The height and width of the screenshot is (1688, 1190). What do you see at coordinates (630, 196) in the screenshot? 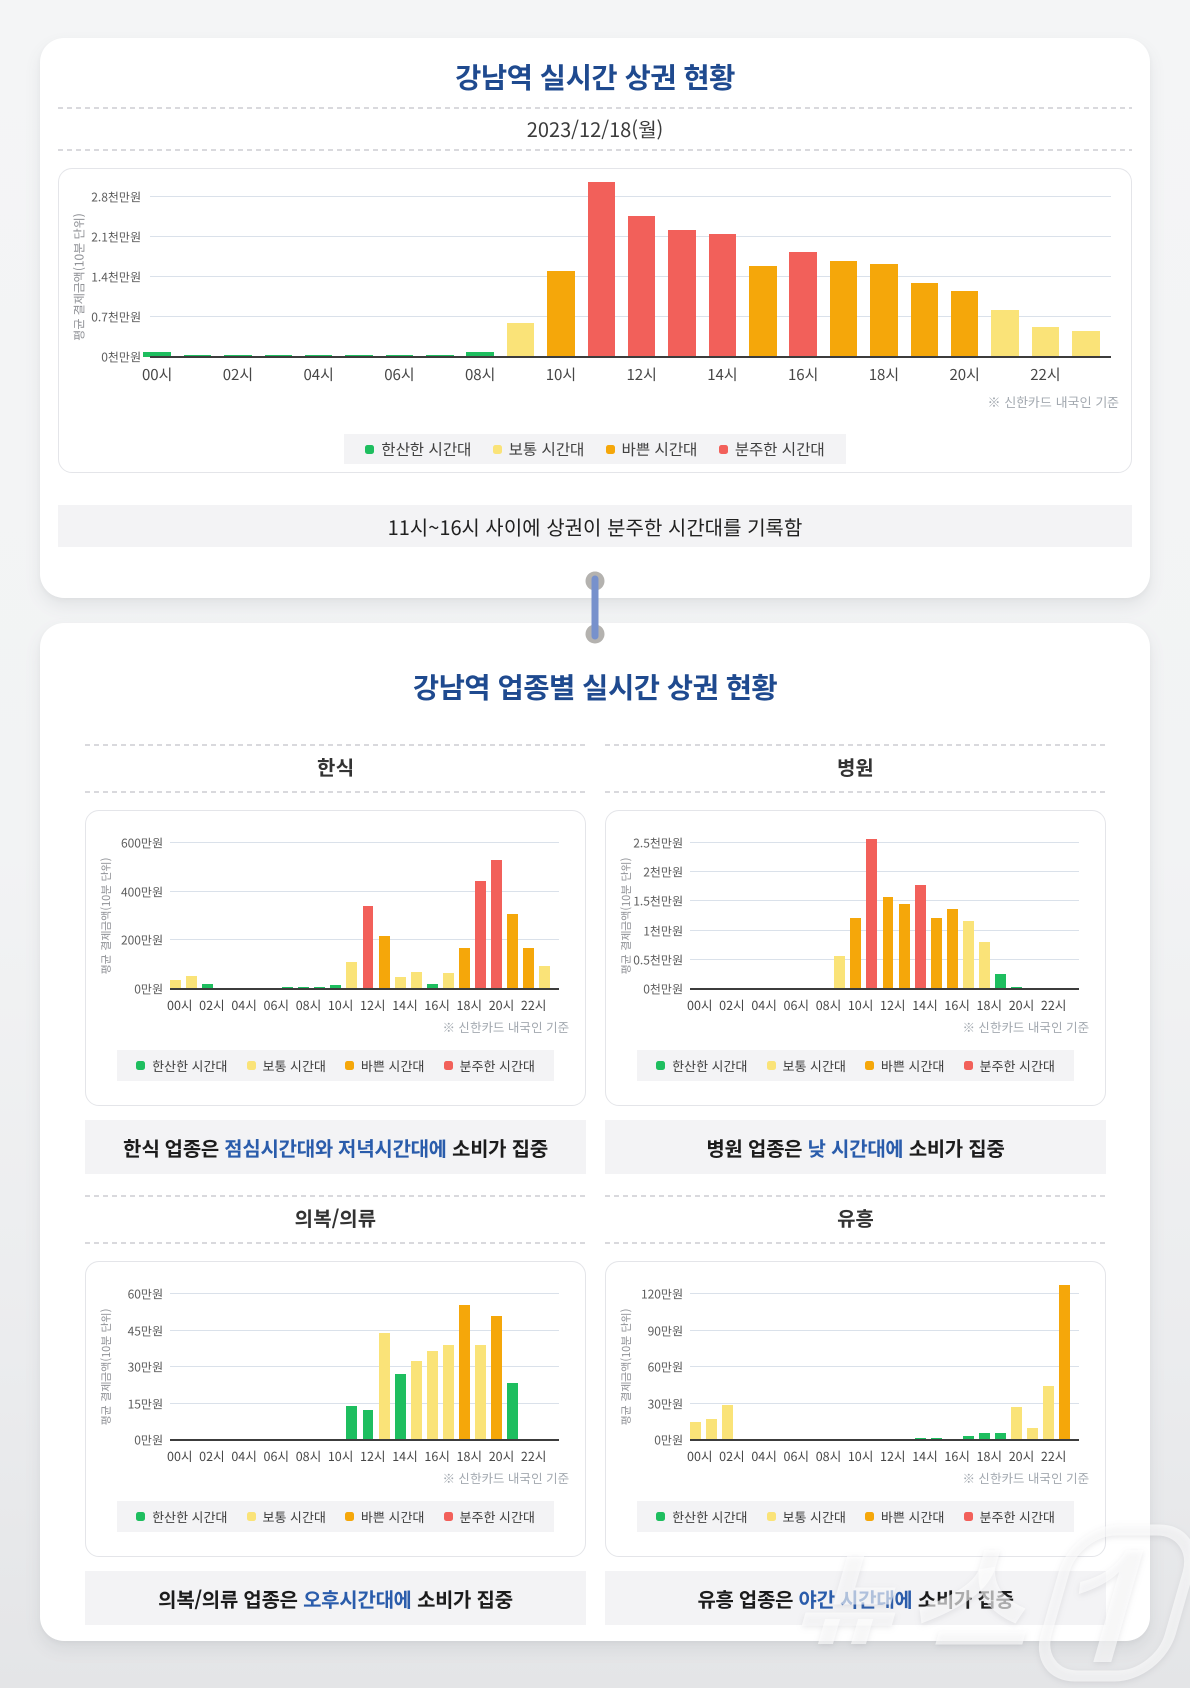
I see `gridline-2.8천만원` at bounding box center [630, 196].